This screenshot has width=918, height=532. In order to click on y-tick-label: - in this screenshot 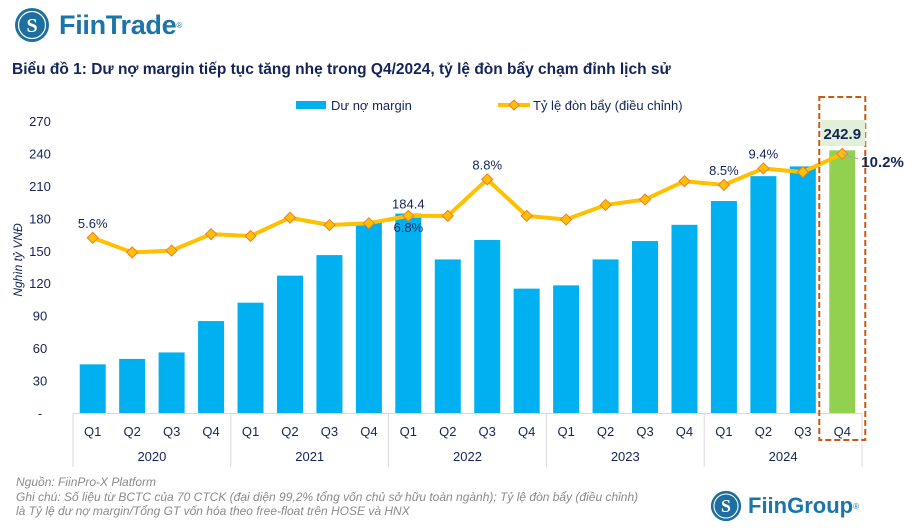, I will do `click(40, 413)`.